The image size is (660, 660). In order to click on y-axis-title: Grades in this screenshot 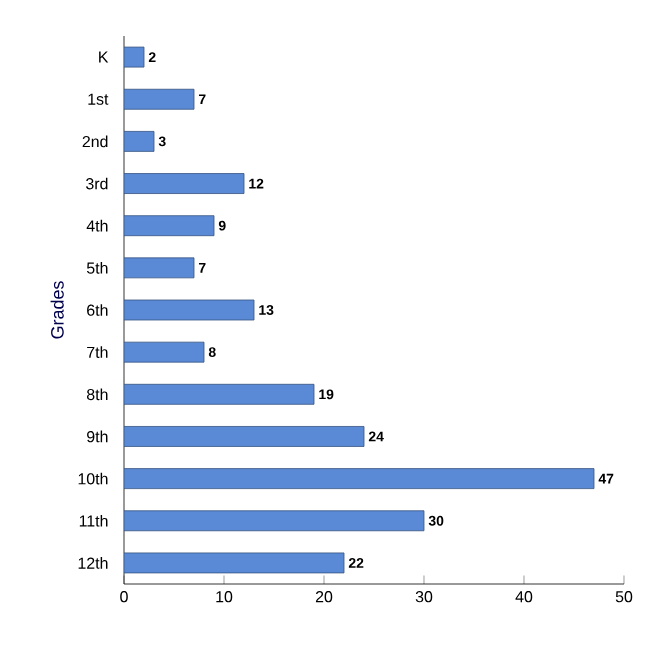, I will do `click(57, 310)`.